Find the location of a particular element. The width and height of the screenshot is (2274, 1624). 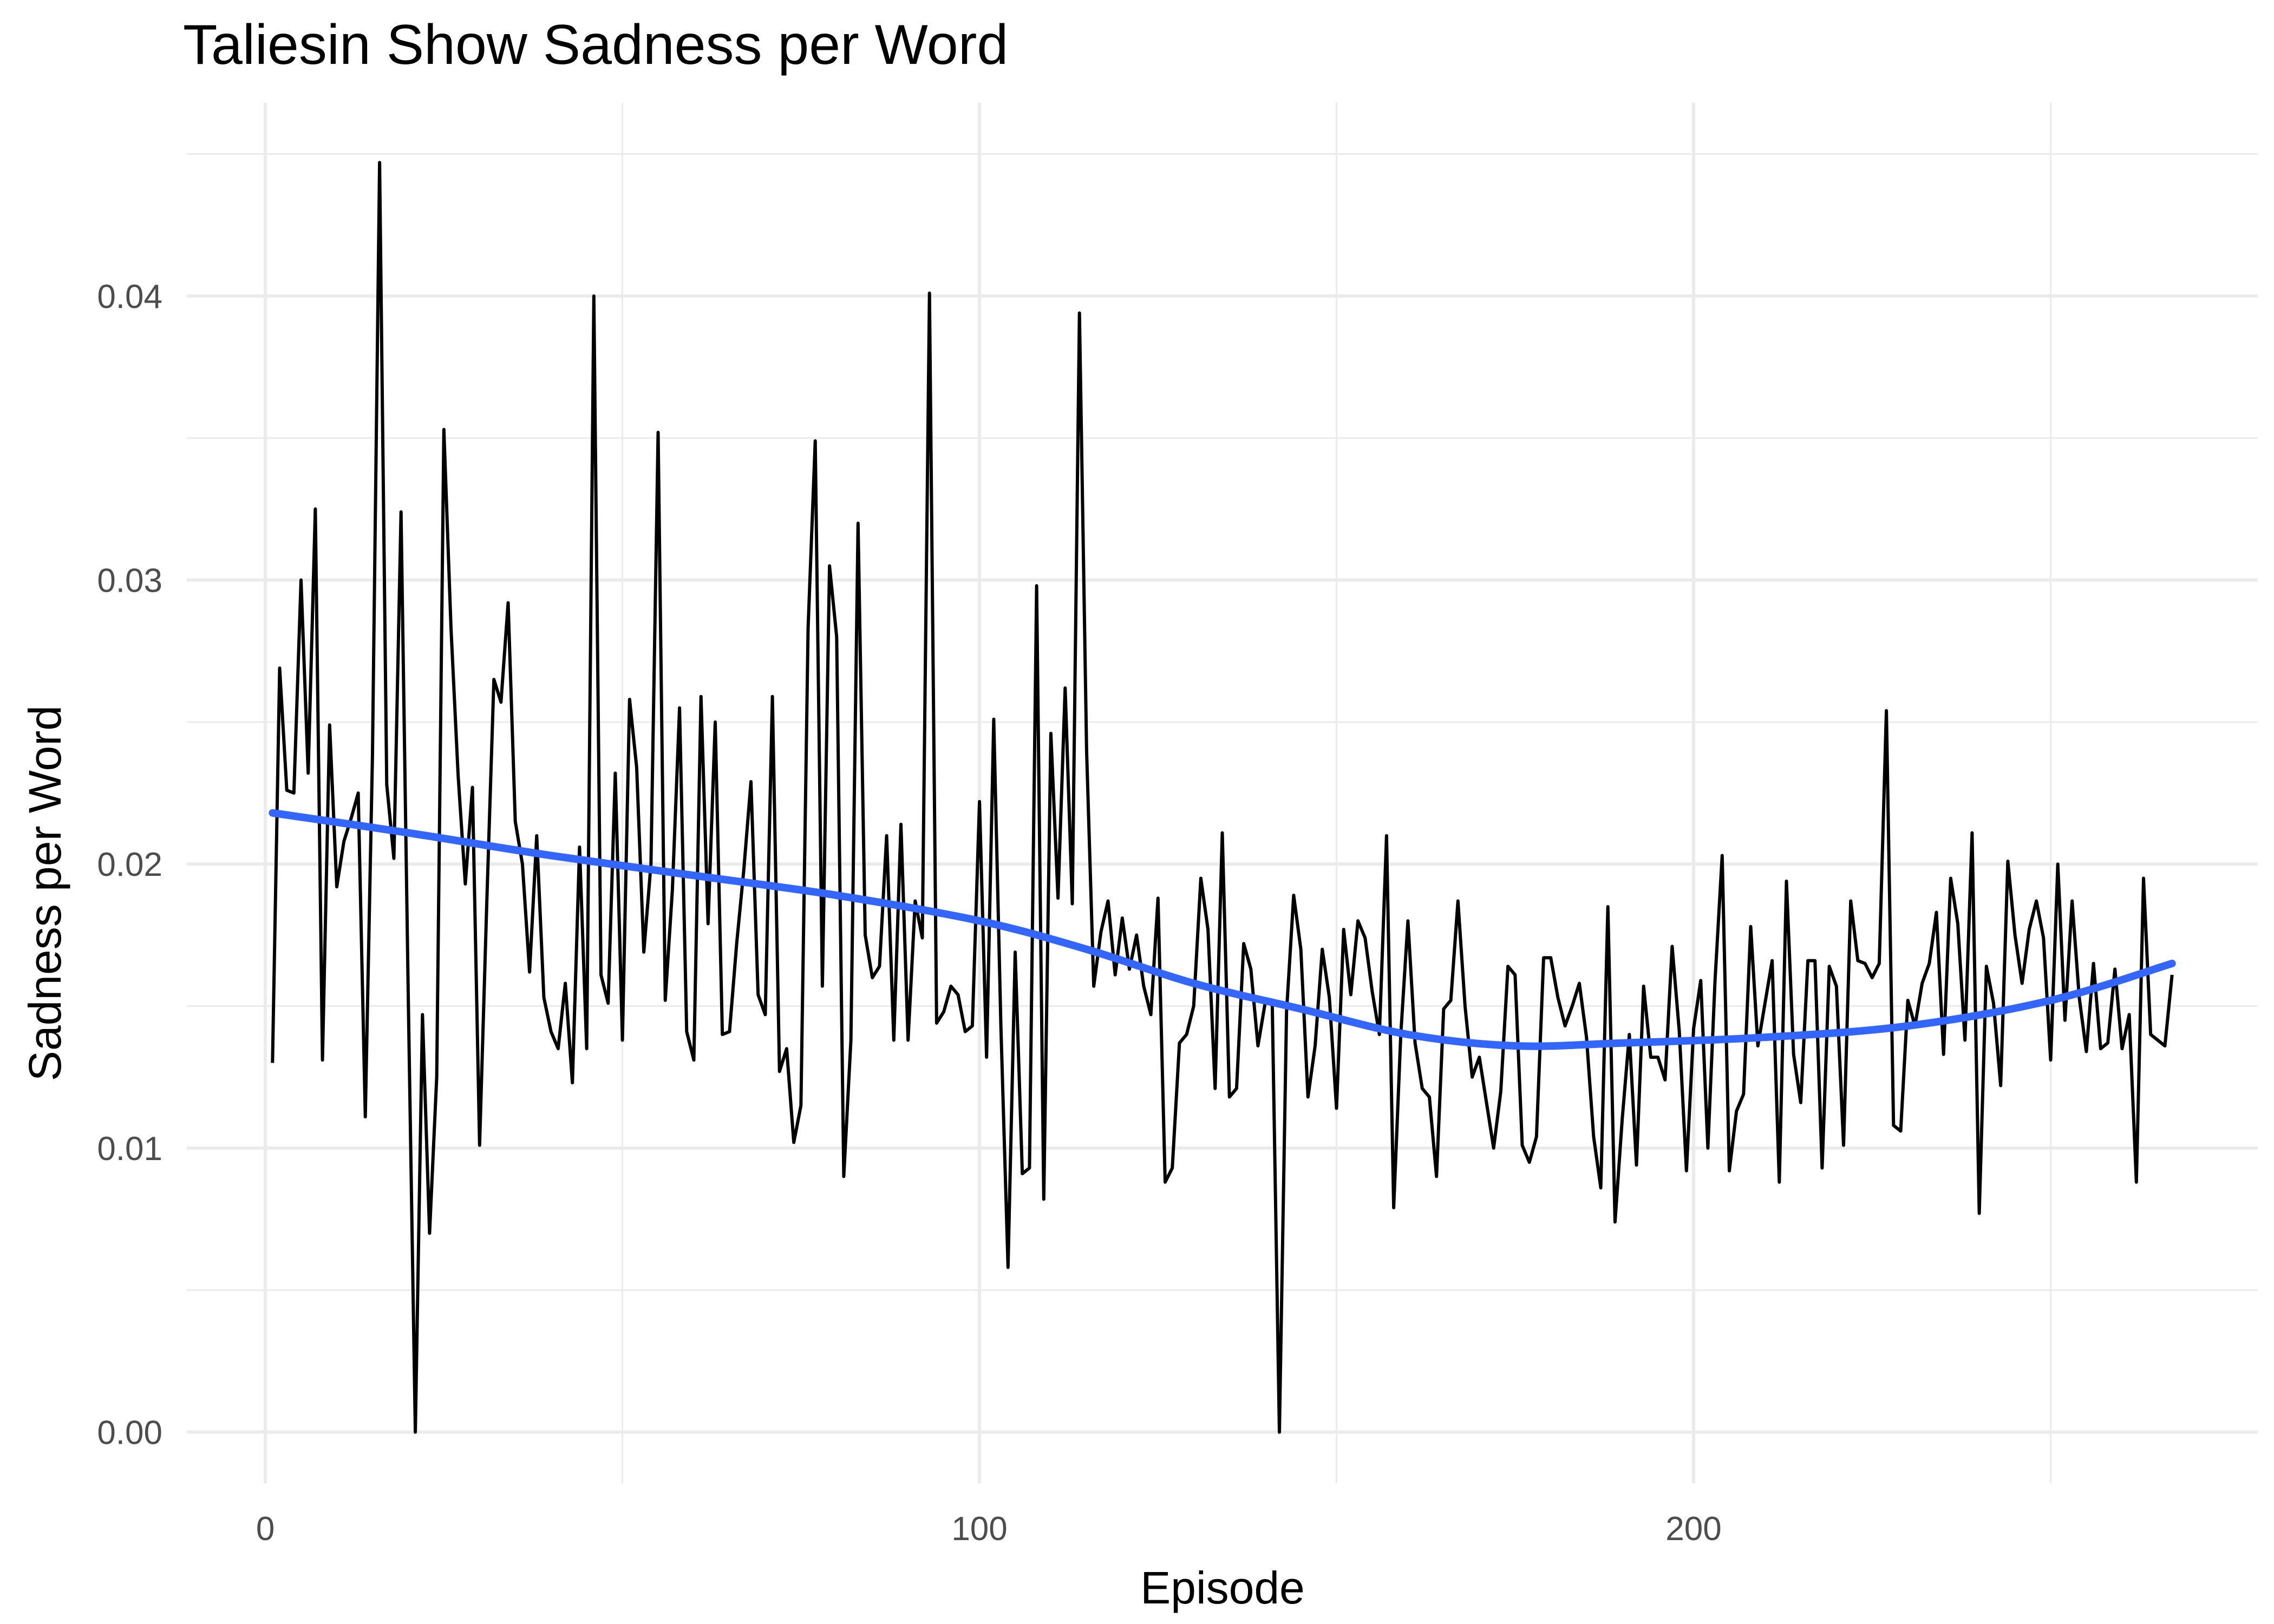

y-axis-tick-labels: 0.00 0.01 0.02 0.03 0.04 is located at coordinates (129, 865).